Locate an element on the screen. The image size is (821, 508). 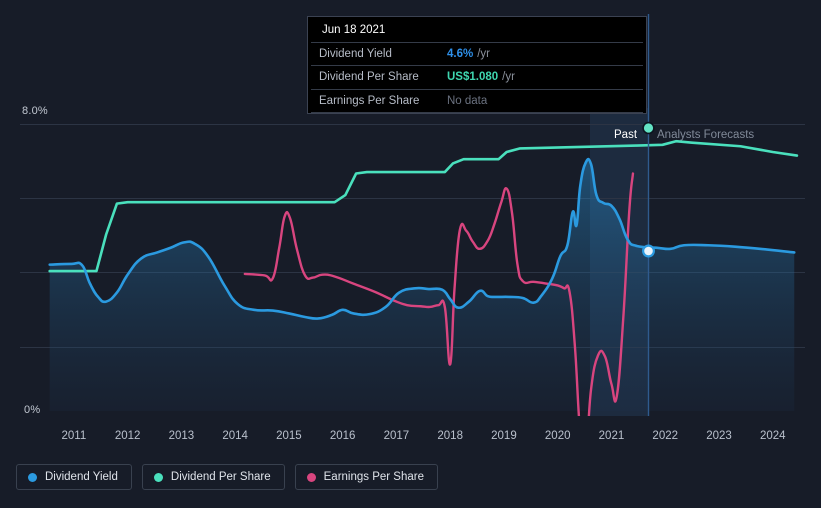
legend-item-label: Earnings Per Share is located at coordinates (373, 477).